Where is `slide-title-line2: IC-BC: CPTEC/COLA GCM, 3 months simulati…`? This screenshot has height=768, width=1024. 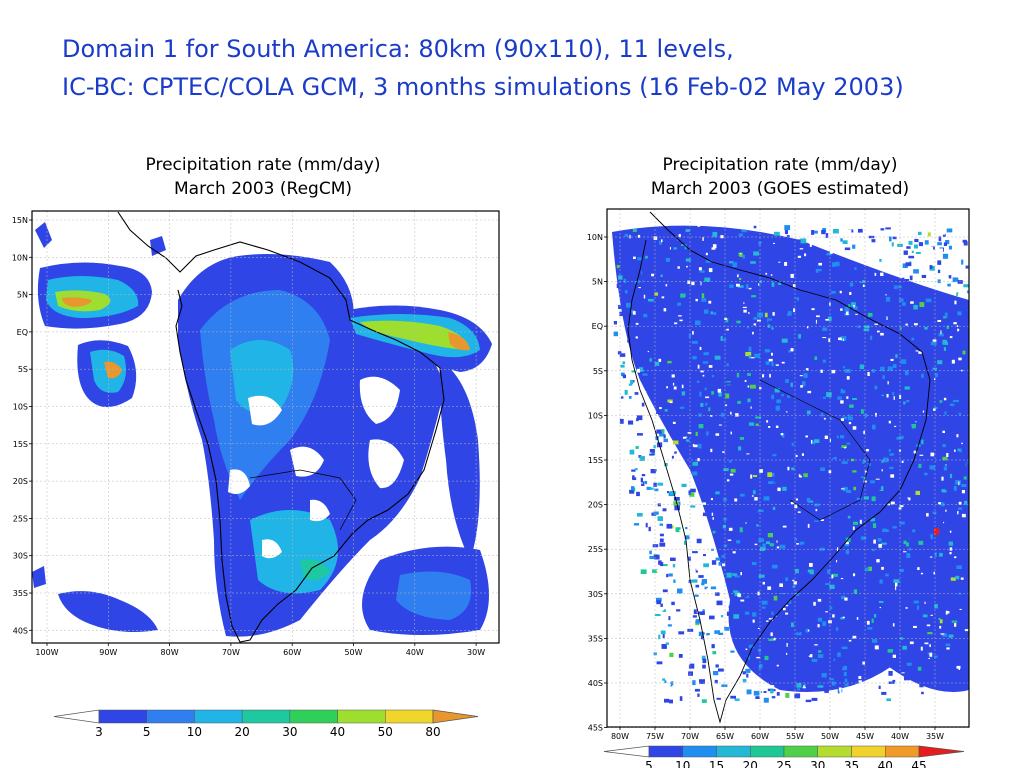
slide-title-line2: IC-BC: CPTEC/COLA GCM, 3 months simulati… is located at coordinates (483, 87).